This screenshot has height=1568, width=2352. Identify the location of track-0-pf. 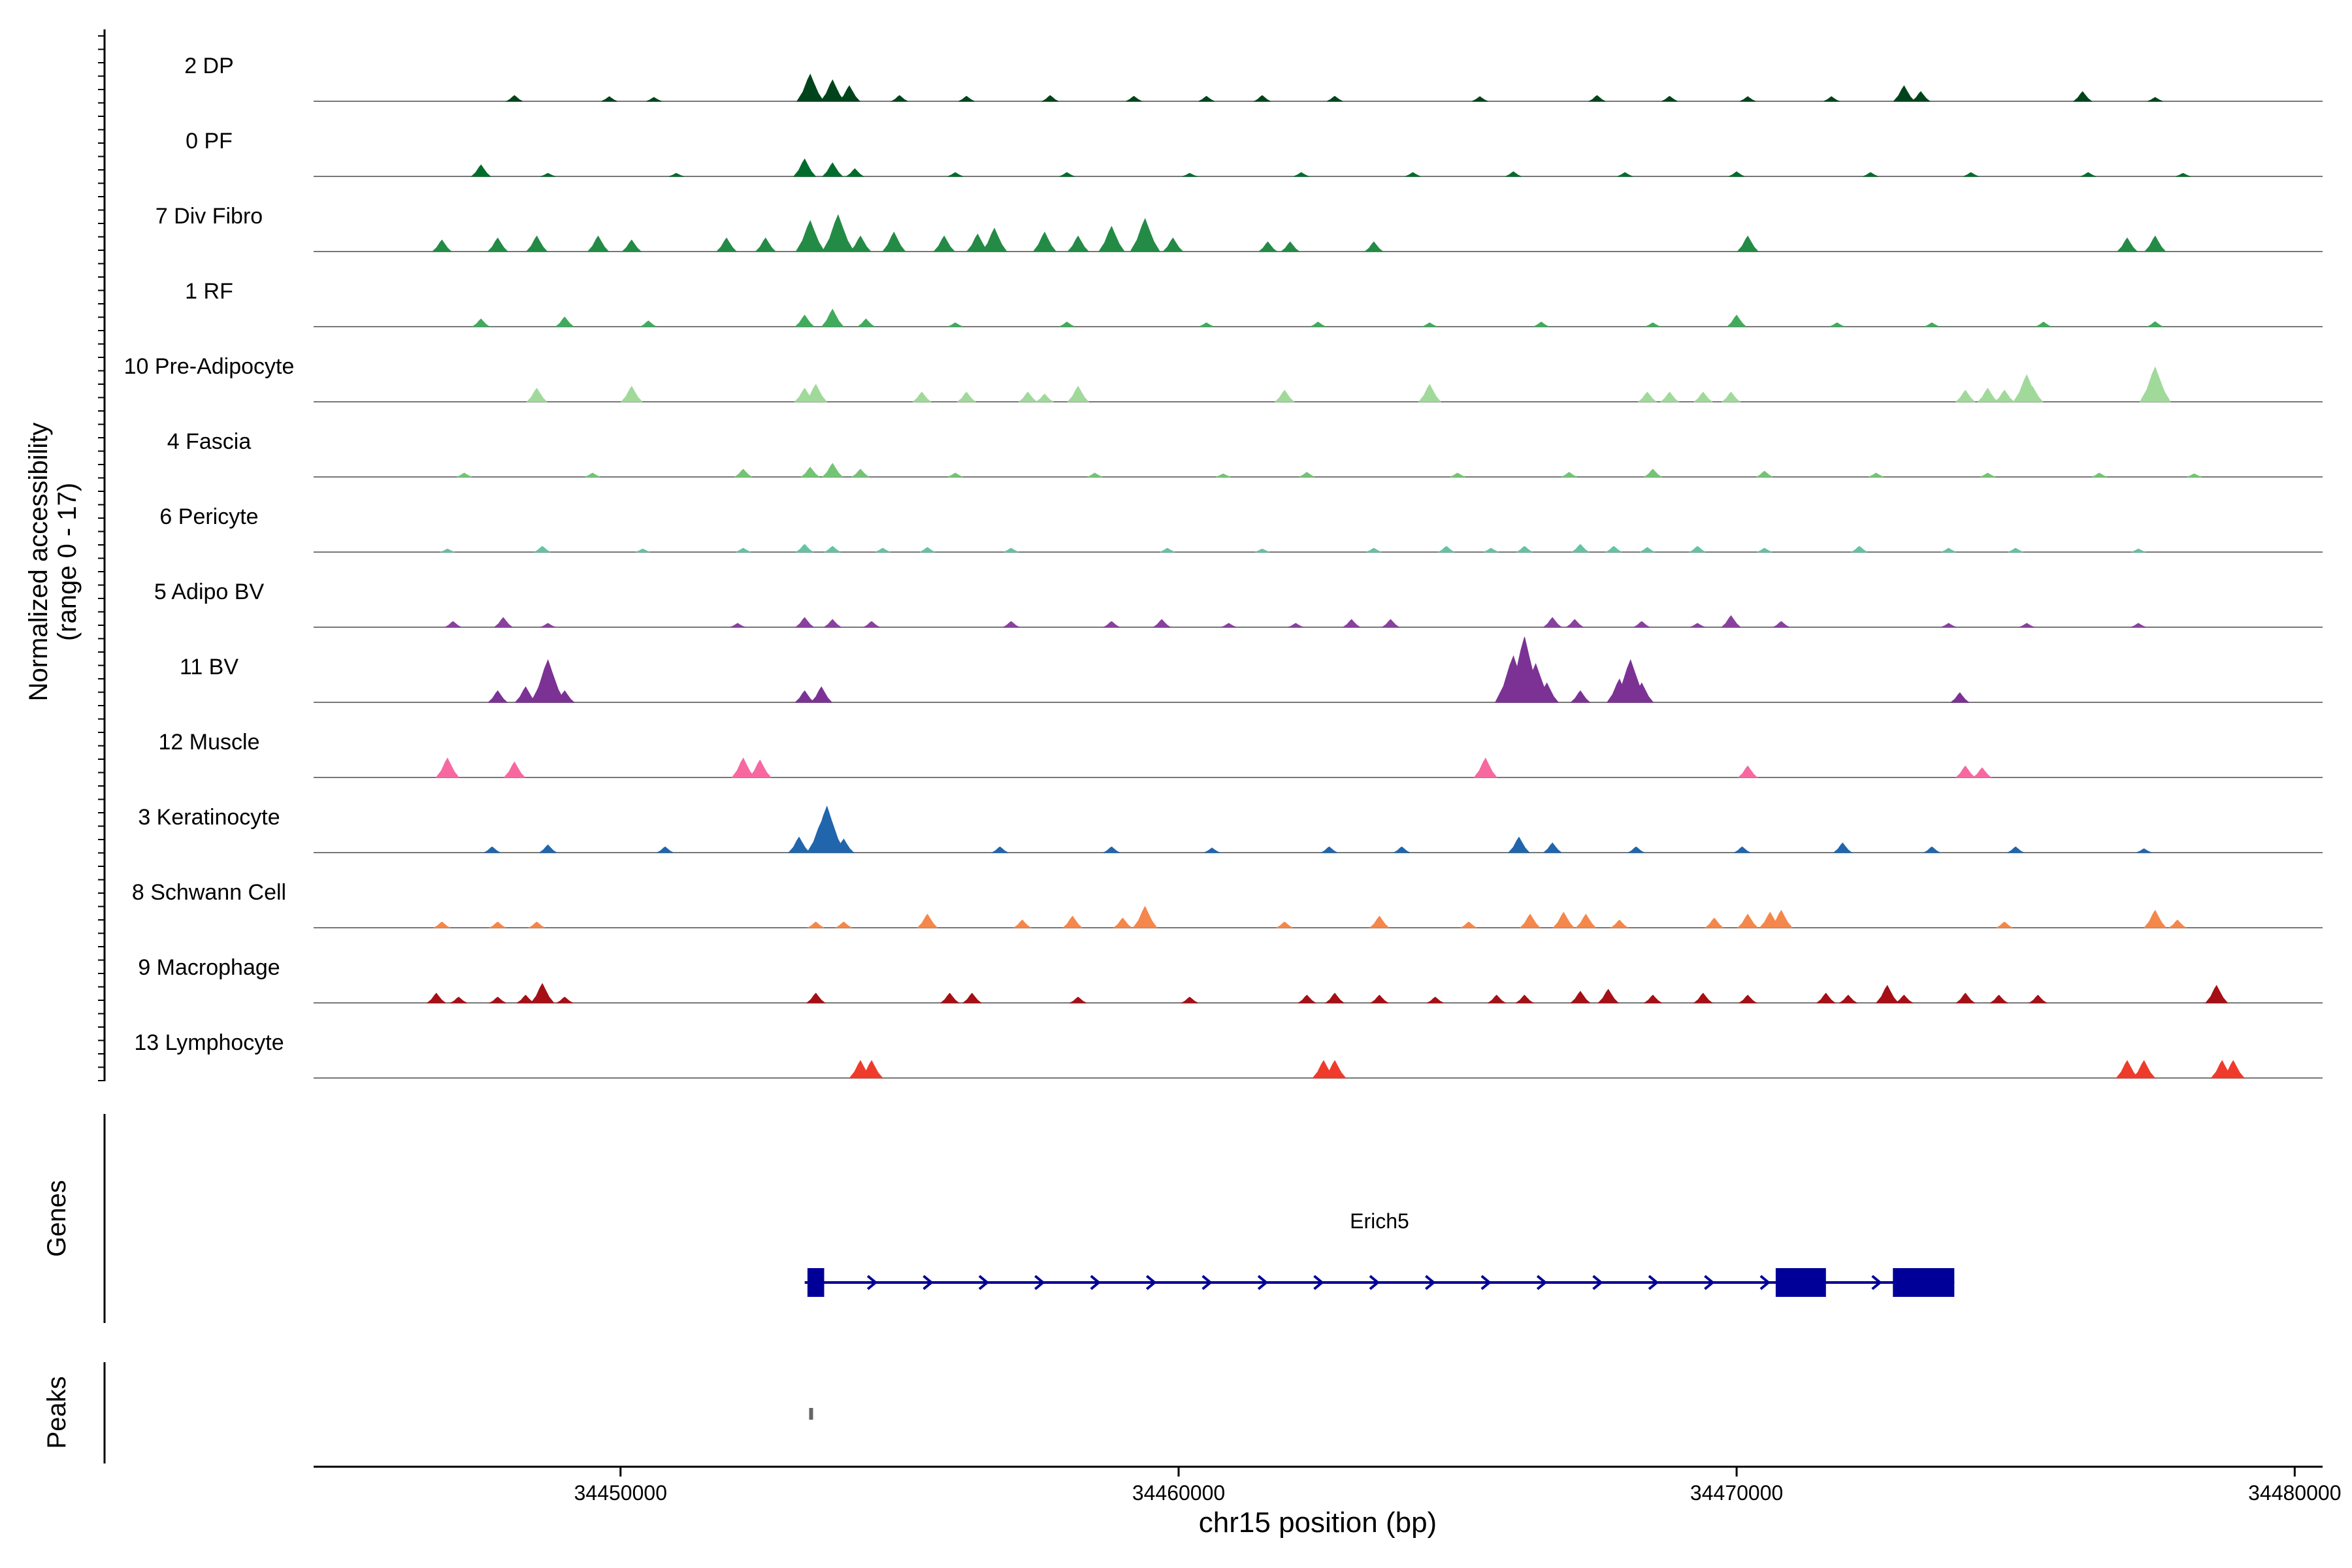
(1318, 167).